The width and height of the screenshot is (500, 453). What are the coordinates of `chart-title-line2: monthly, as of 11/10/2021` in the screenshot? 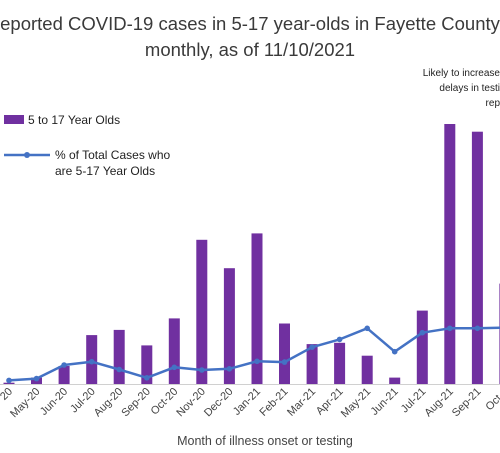 It's located at (250, 49).